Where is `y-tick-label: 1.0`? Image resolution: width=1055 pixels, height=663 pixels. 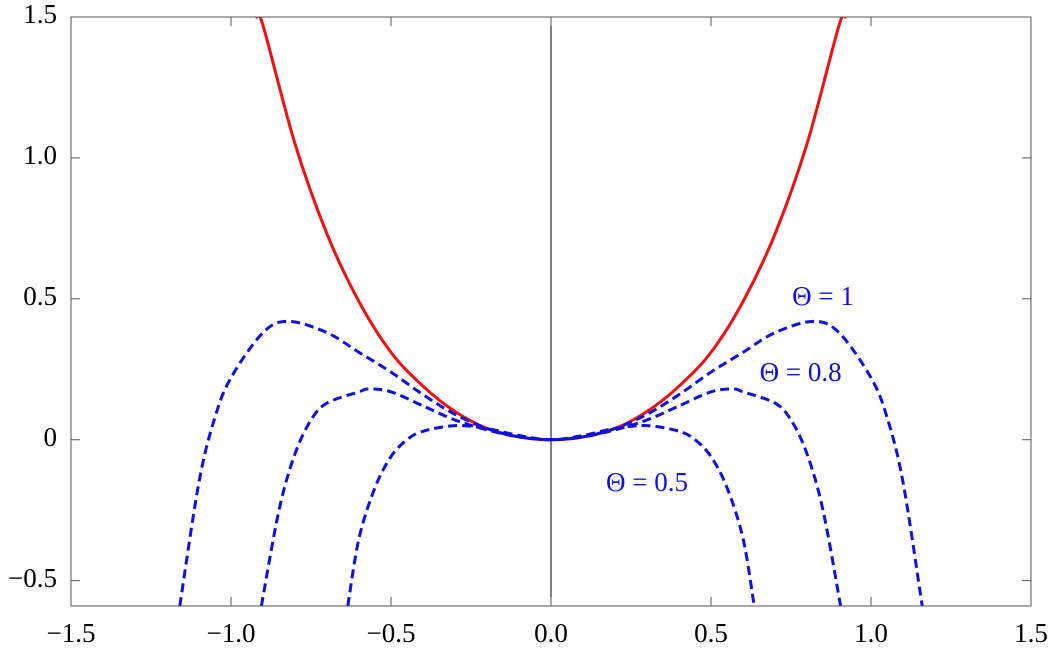 y-tick-label: 1.0 is located at coordinates (40, 155).